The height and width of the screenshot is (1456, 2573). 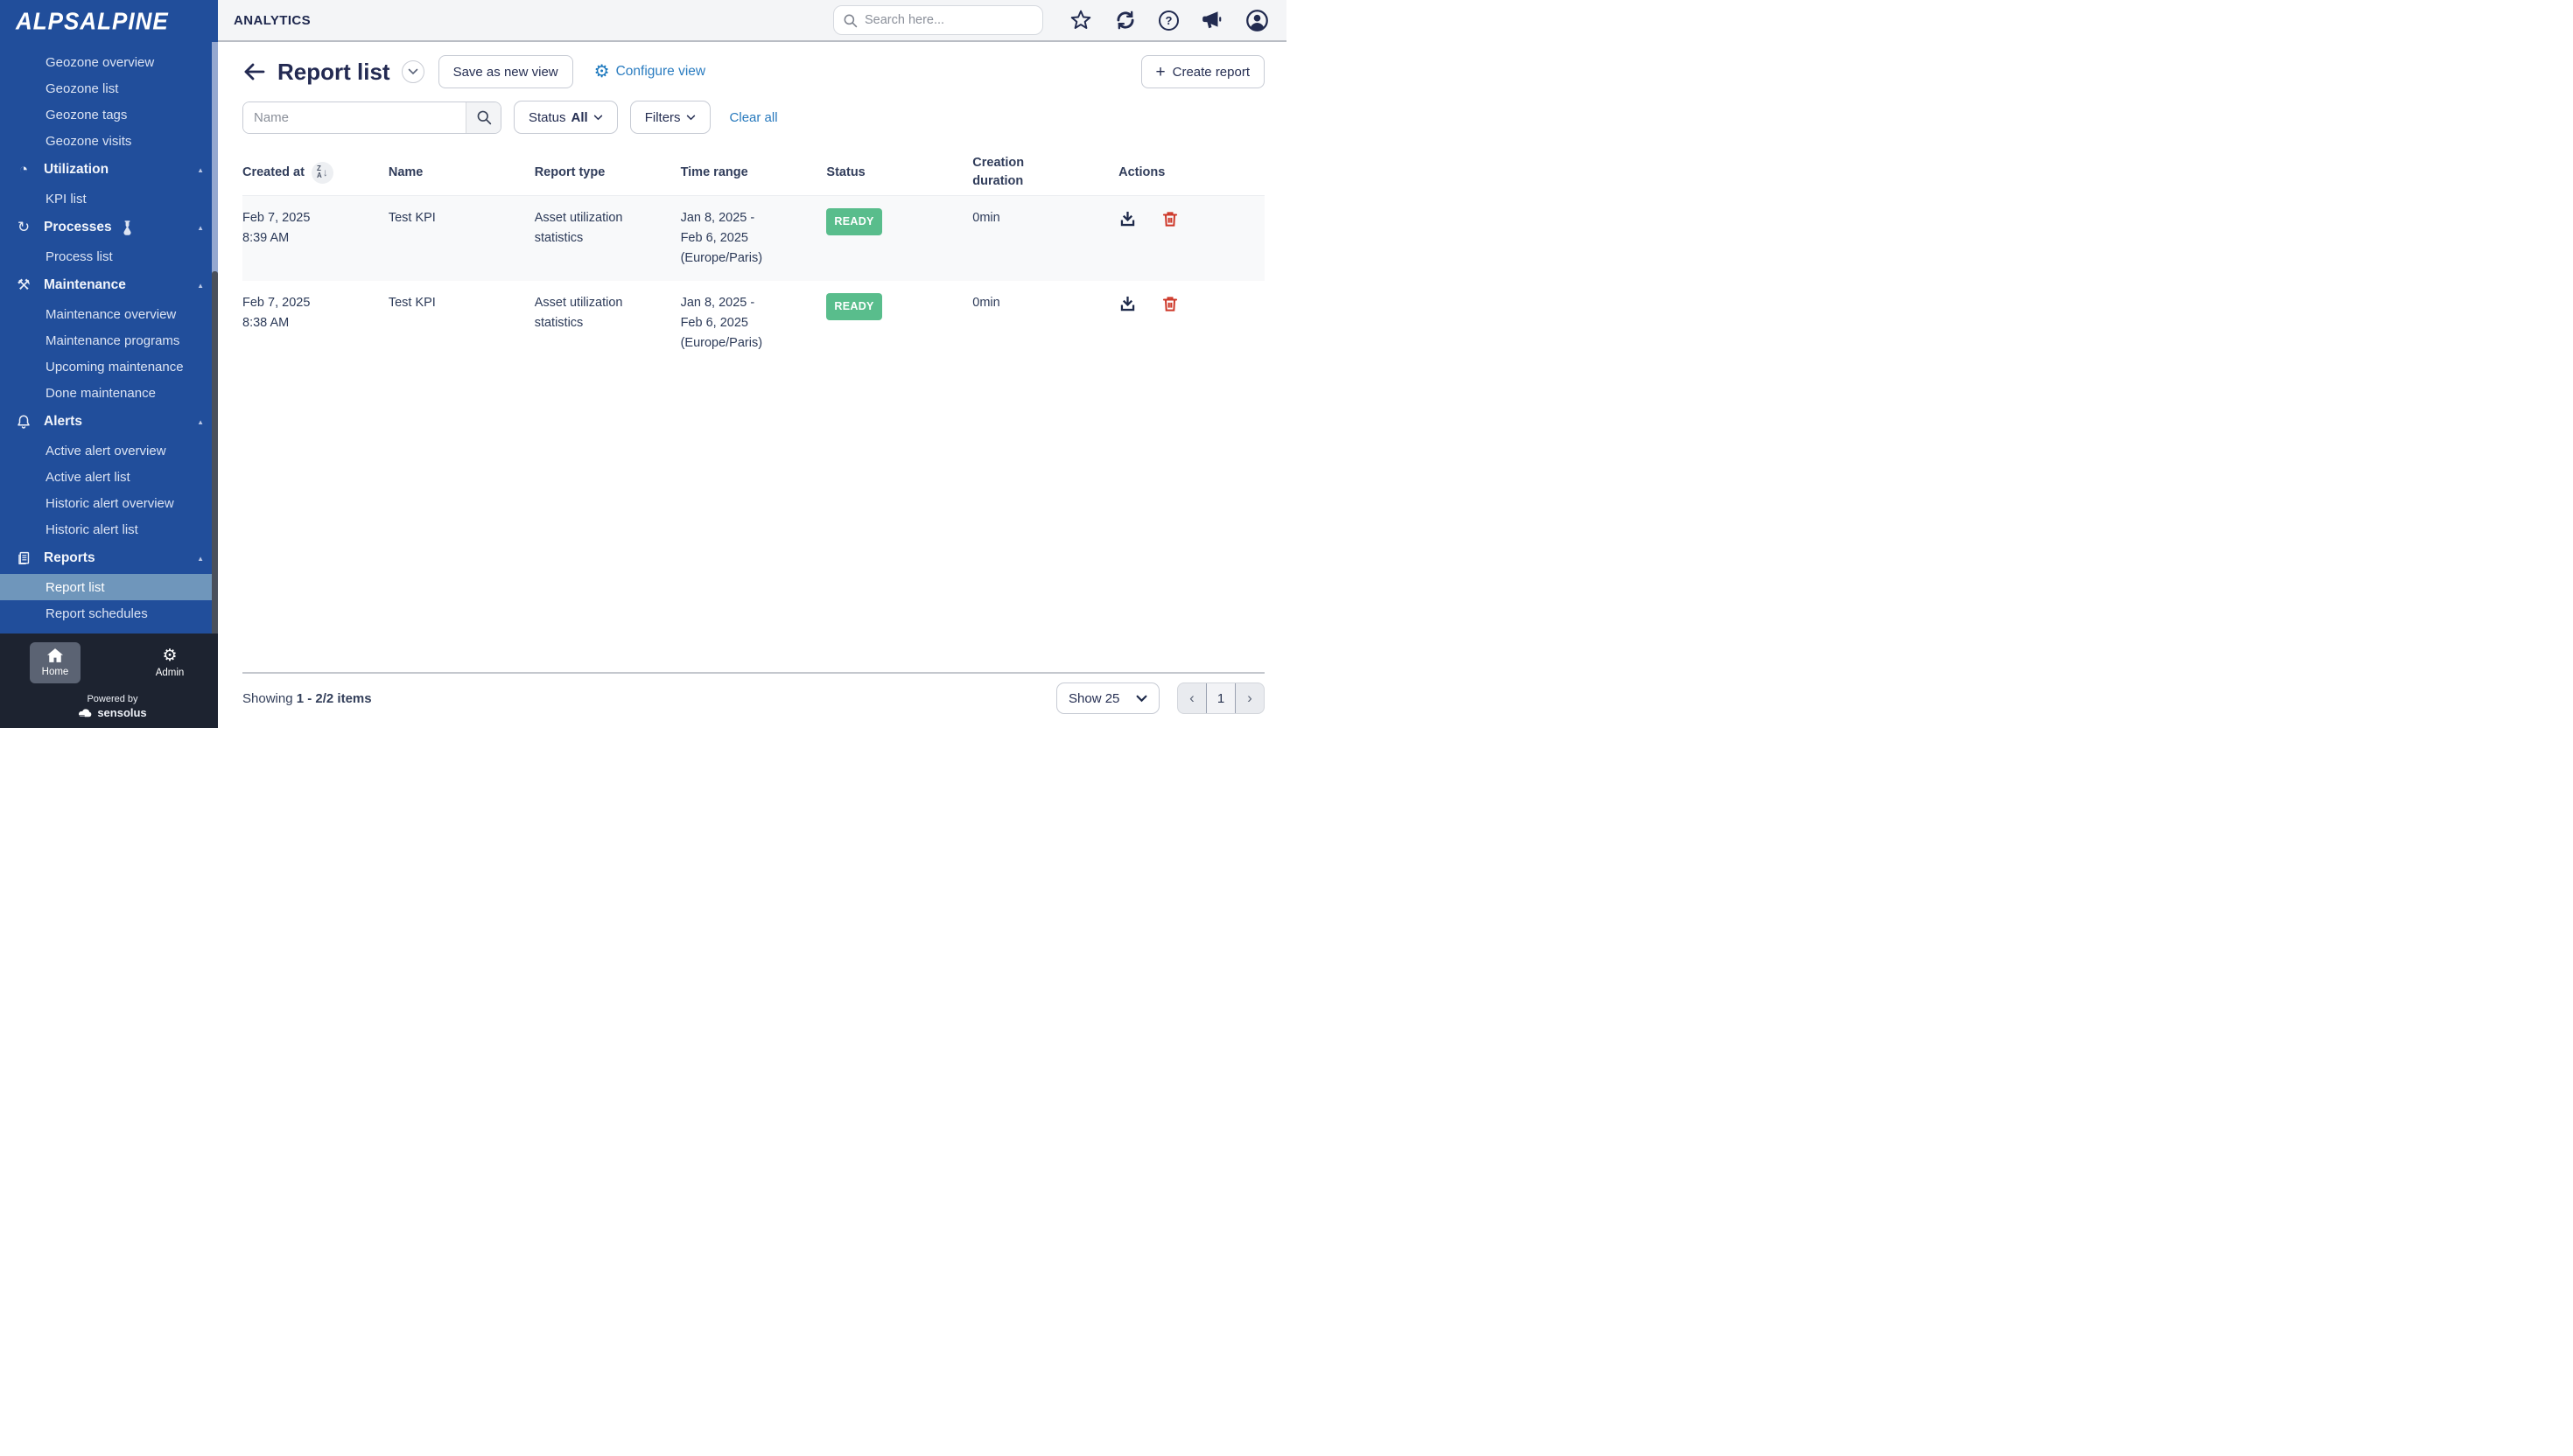 I want to click on filters-button: Filters, so click(x=670, y=117).